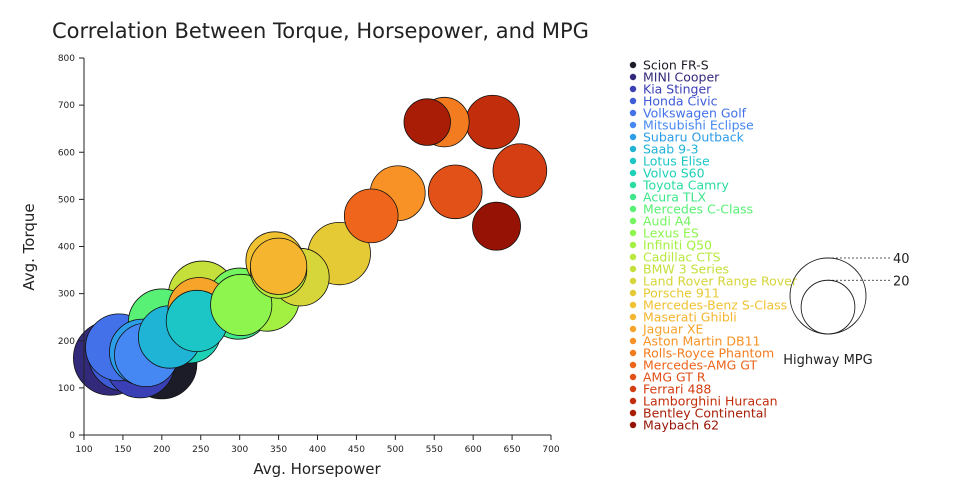 This screenshot has height=500, width=960. I want to click on y-axis: 0 100 200 300 400 500 600 700 800, so click(71, 247).